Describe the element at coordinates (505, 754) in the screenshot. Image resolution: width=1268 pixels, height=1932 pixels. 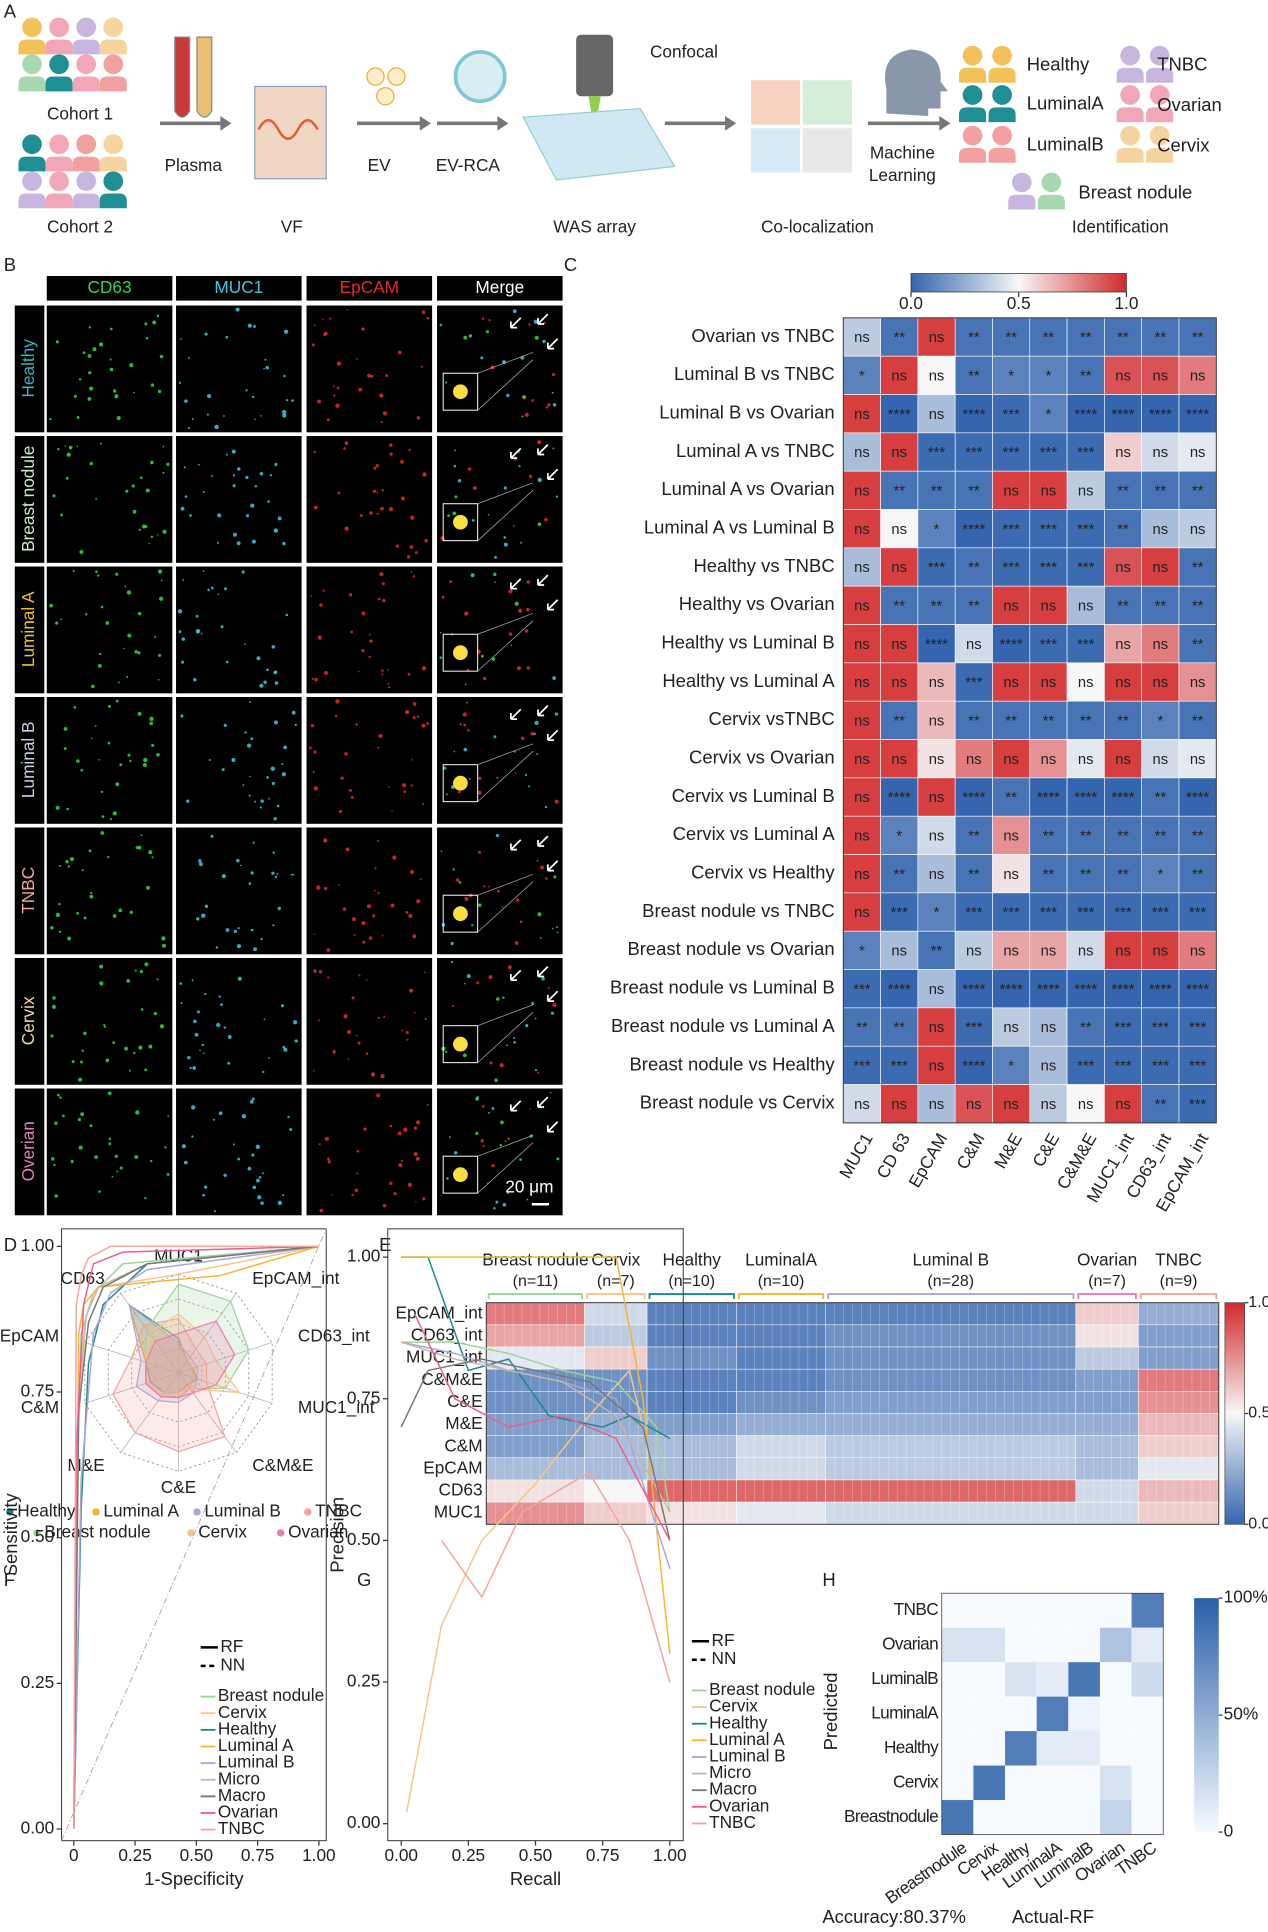
I see `zoom-line` at that location.